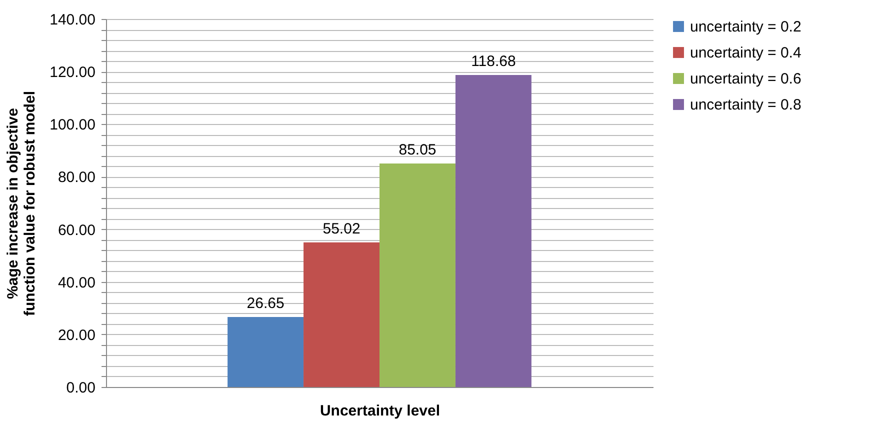  What do you see at coordinates (746, 53) in the screenshot?
I see `legend-label: uncertainty = 0.4` at bounding box center [746, 53].